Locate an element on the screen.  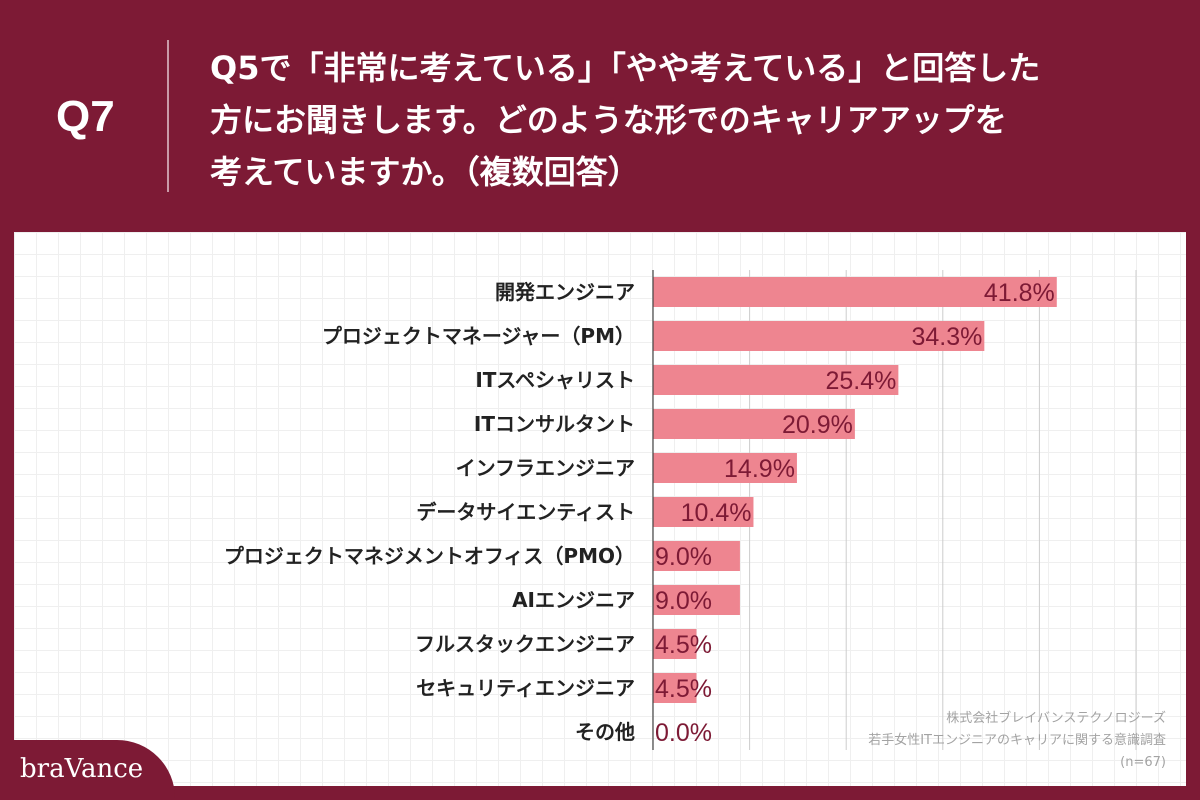
category-label: 開発エンジニア is located at coordinates (565, 292).